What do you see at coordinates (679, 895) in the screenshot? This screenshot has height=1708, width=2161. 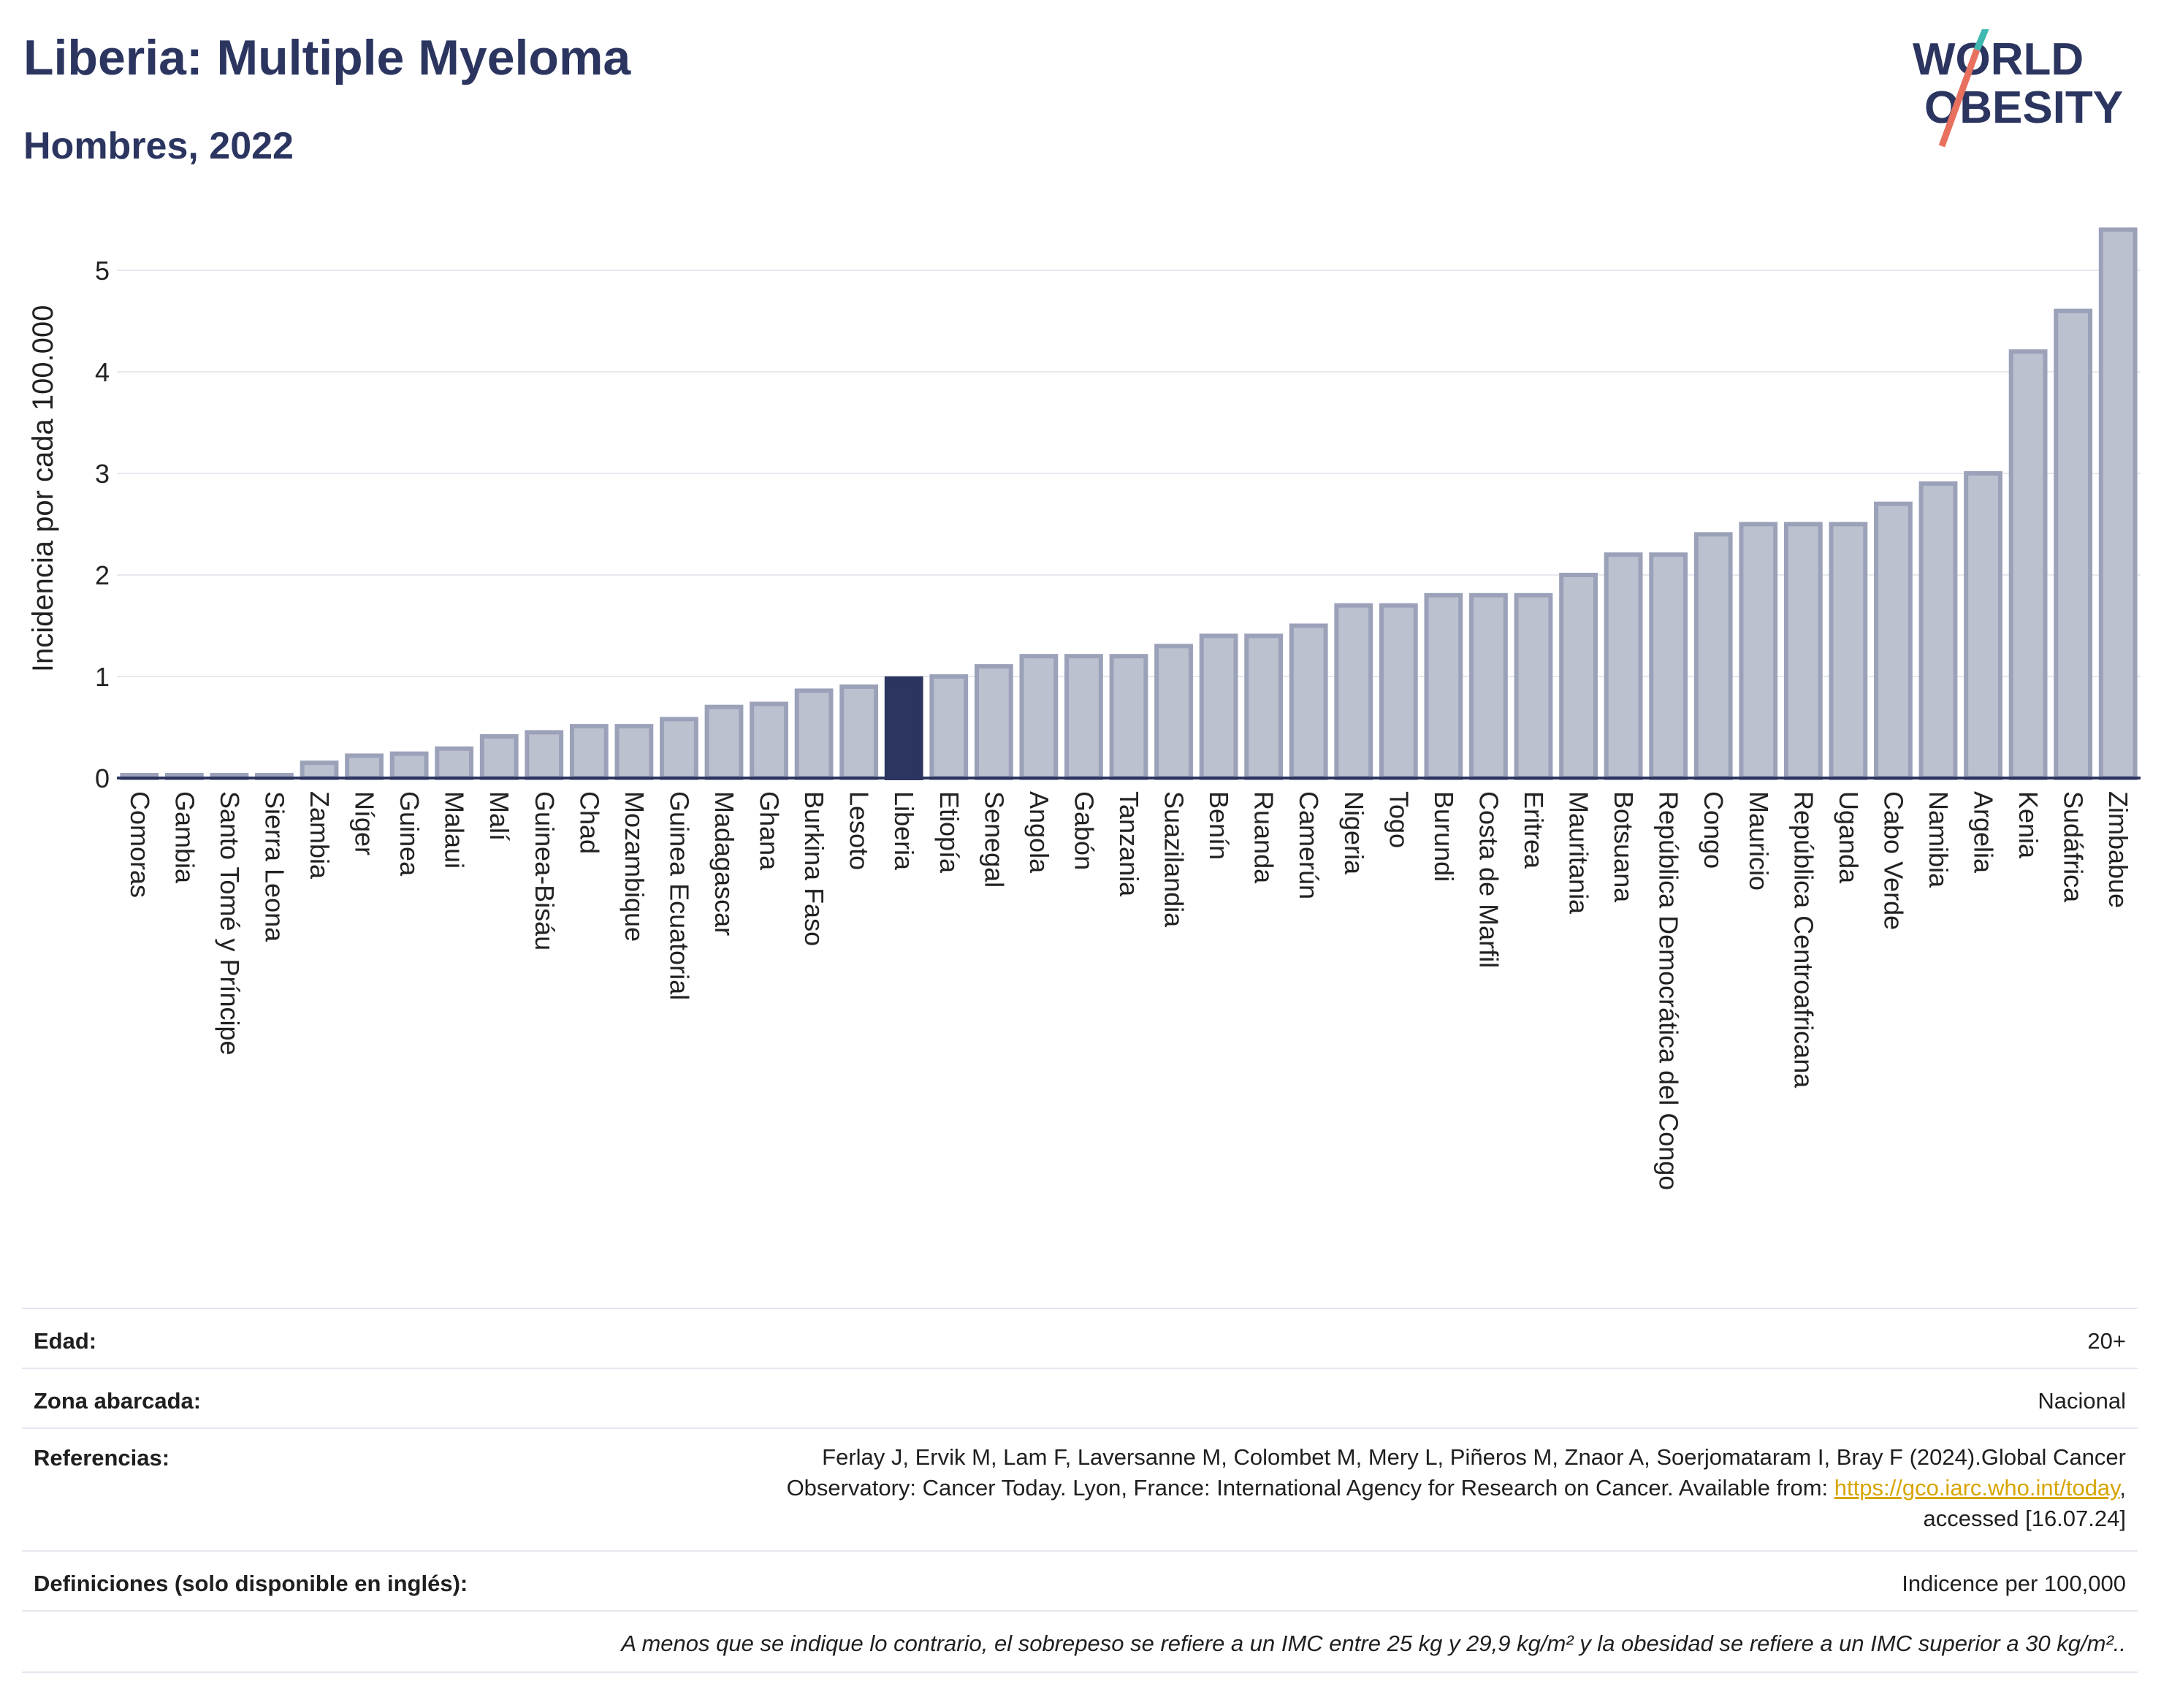 I see `x-tick-label: Guinea Ecuatorial` at bounding box center [679, 895].